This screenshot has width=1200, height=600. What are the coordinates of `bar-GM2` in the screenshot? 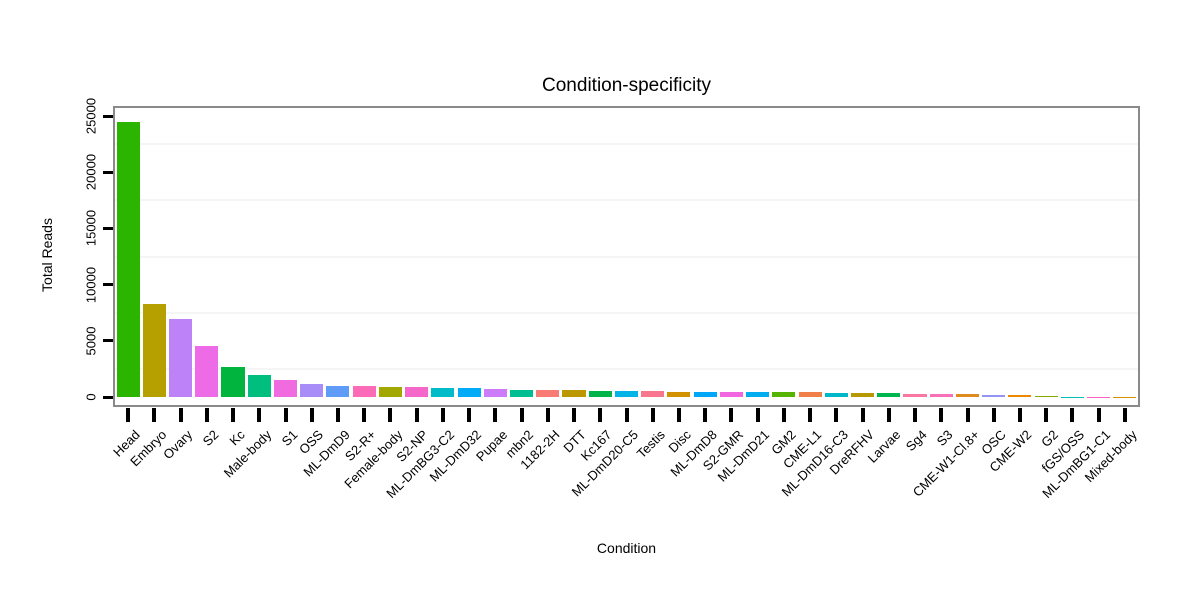 It's located at (784, 394).